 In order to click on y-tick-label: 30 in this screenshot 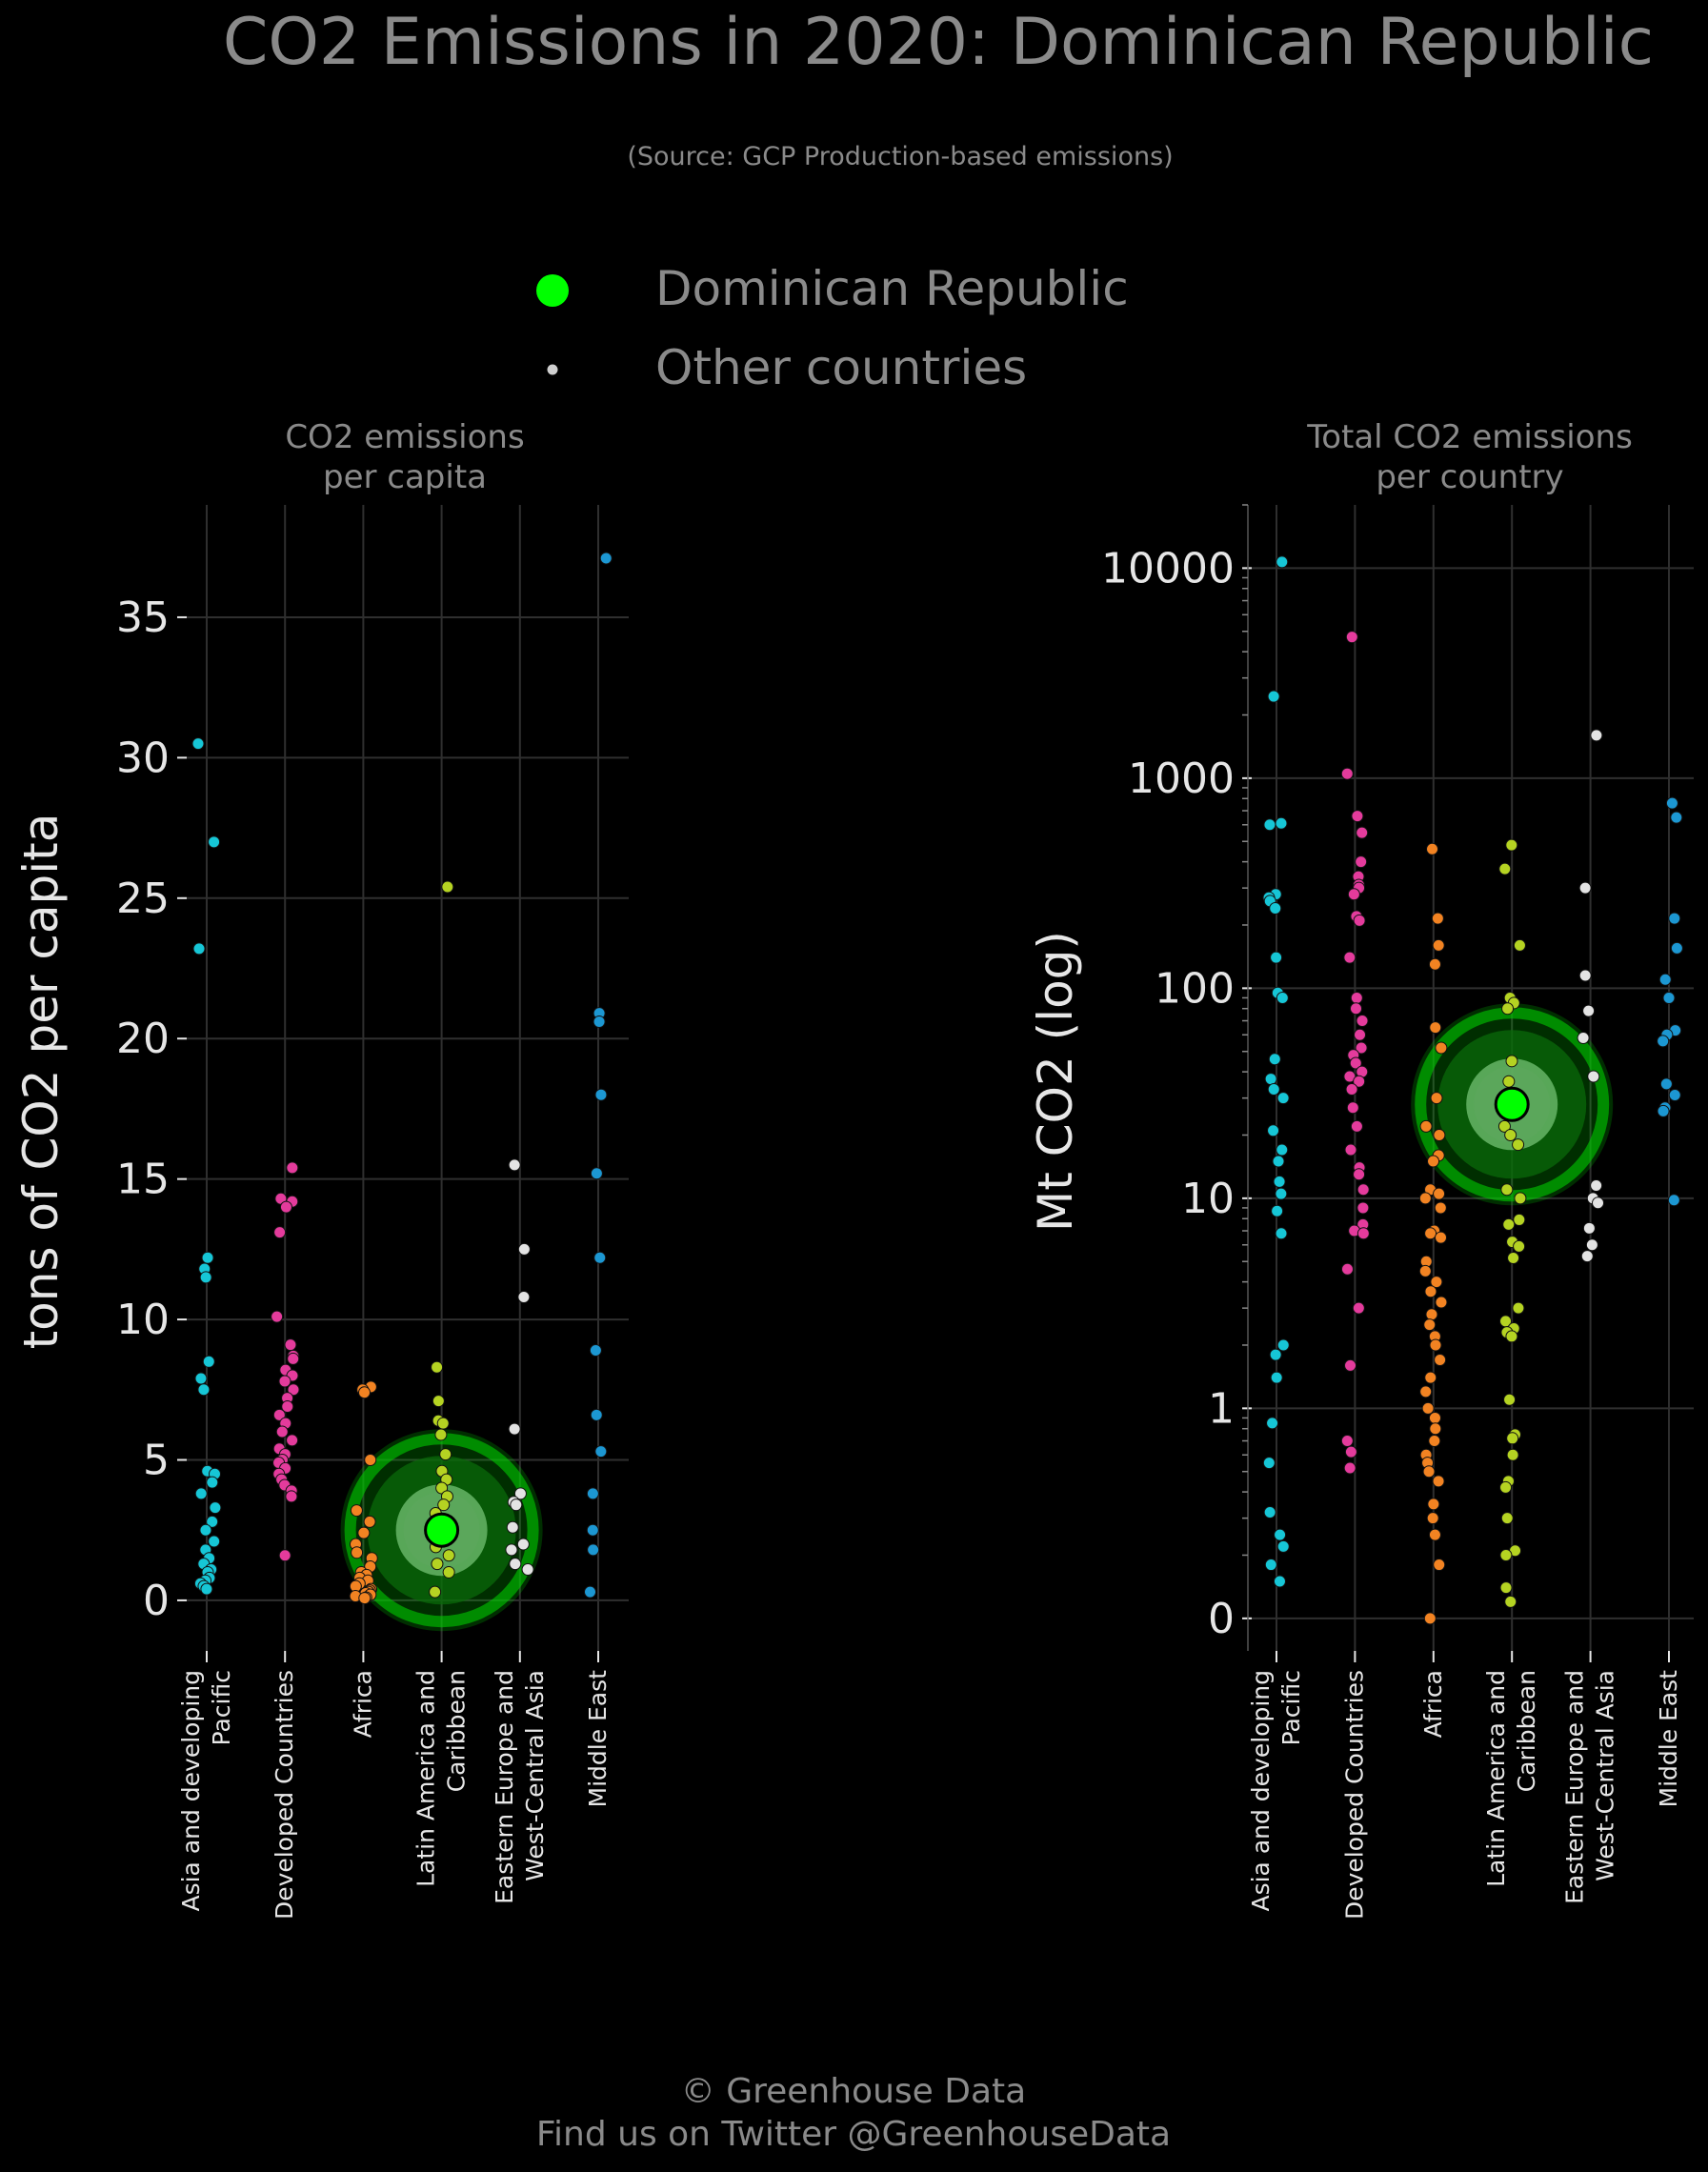, I will do `click(143, 758)`.